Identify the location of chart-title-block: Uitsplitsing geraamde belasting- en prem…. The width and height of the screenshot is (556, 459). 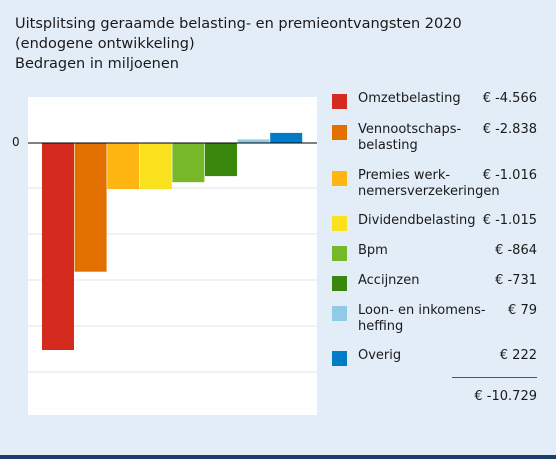
(238, 44).